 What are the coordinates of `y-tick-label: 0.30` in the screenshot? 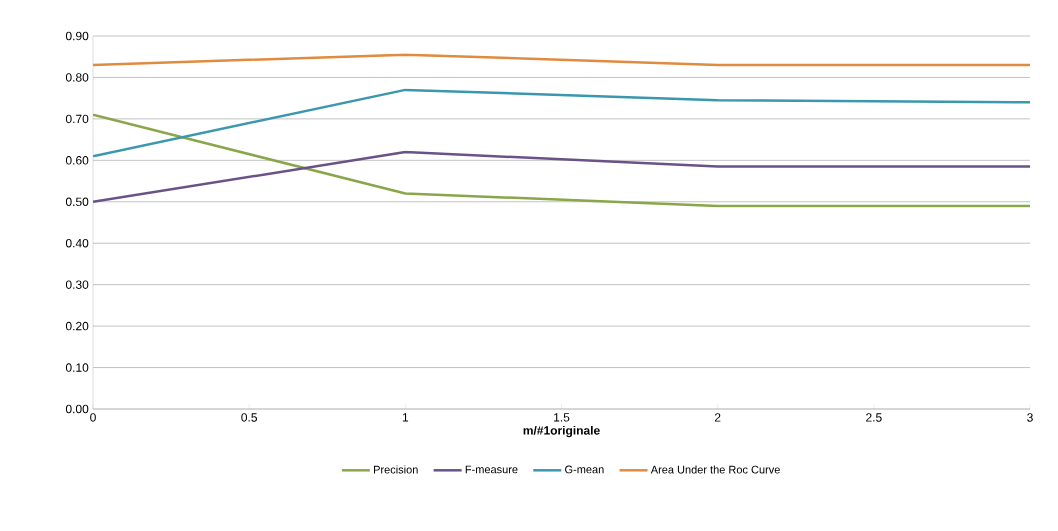 It's located at (77, 284).